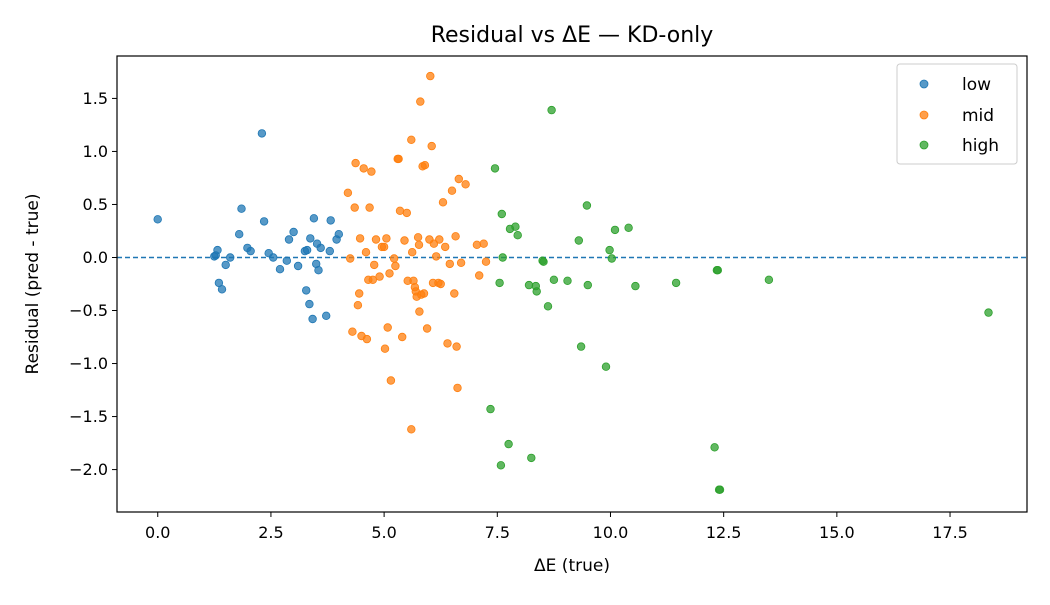 This screenshot has width=1050, height=605. I want to click on y-tick-label: −1.5, so click(88, 416).